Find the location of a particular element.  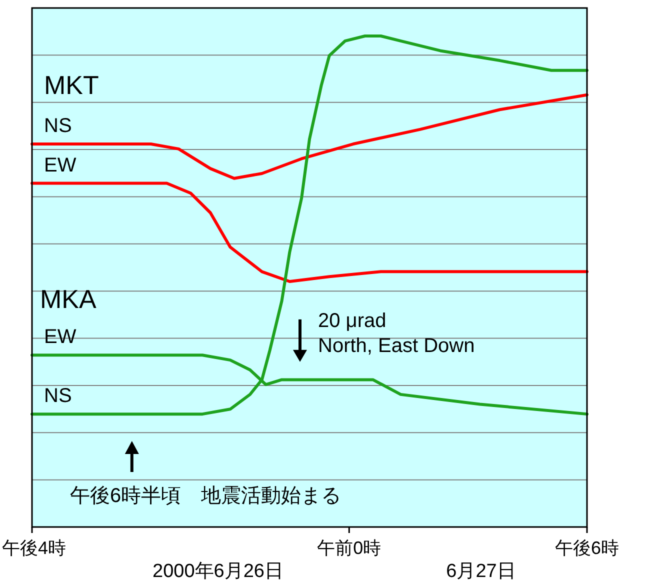

annotation: 20 μrad North, East Down is located at coordinates (396, 333).